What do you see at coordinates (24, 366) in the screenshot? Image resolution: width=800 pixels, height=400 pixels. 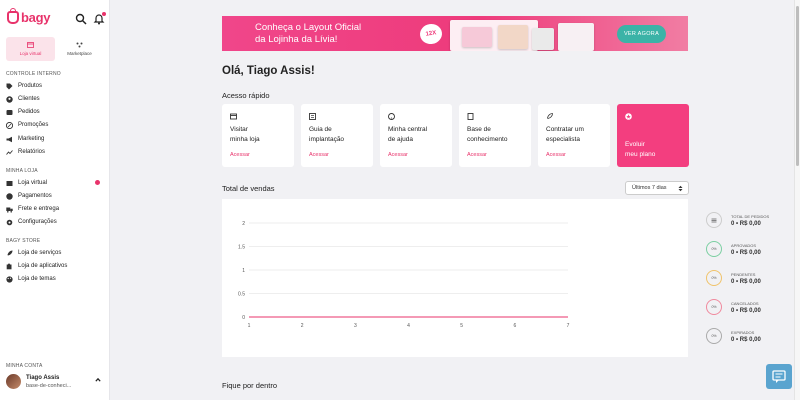 I see `section-title-minha-conta: MINHA CONTA` at bounding box center [24, 366].